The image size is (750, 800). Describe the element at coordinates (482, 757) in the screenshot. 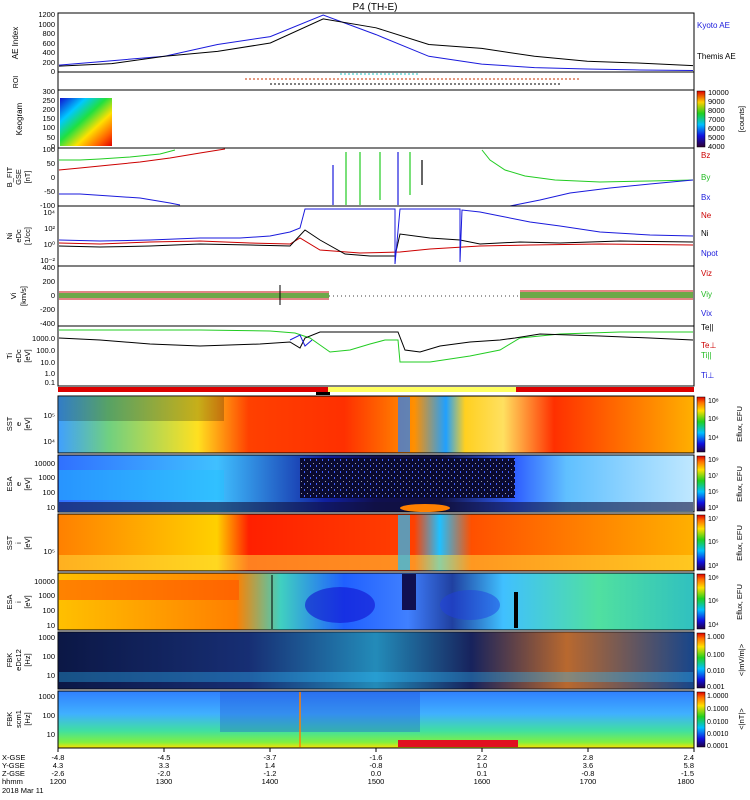

I see `x-tick-x: 2.2` at that location.